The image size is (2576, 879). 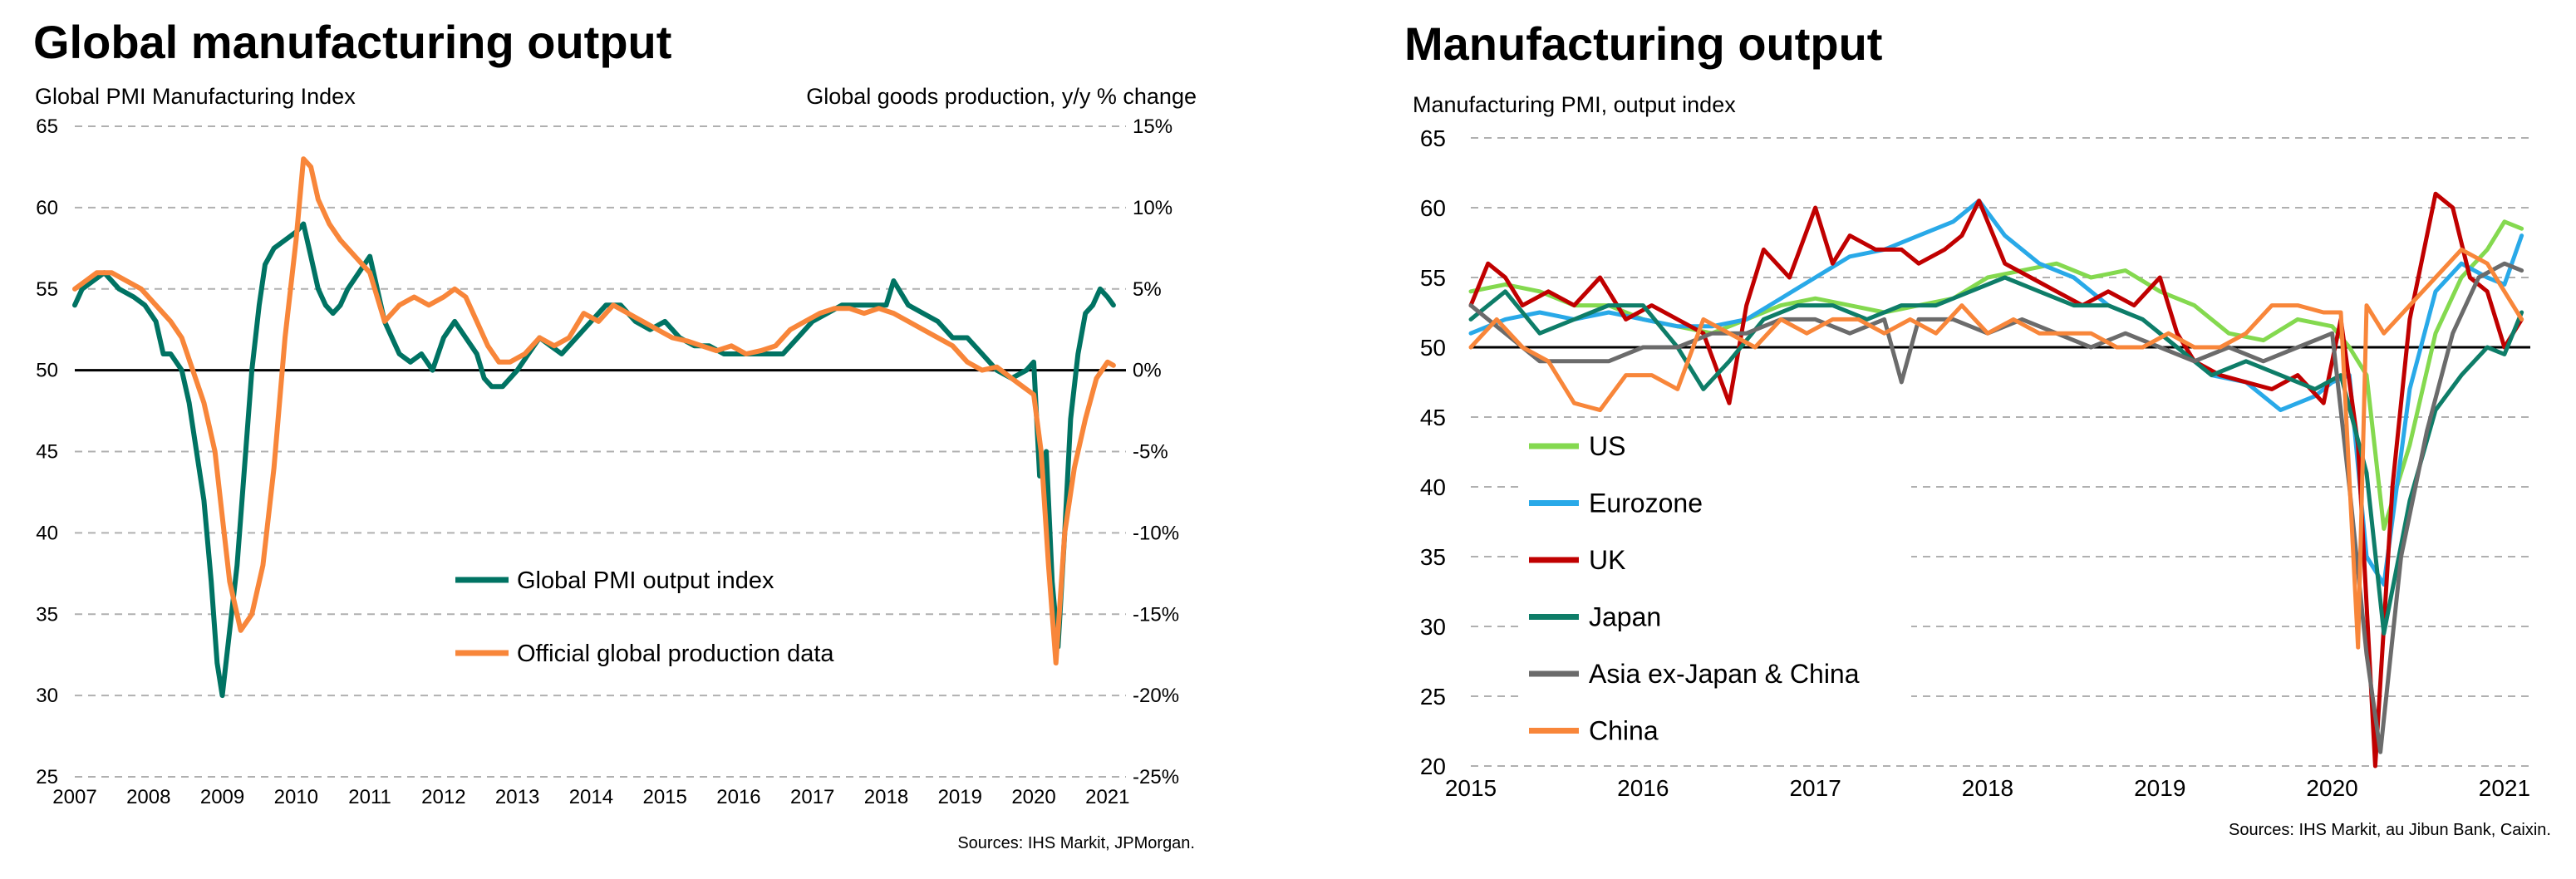 What do you see at coordinates (74, 797) in the screenshot?
I see `x-tick-label: 2007` at bounding box center [74, 797].